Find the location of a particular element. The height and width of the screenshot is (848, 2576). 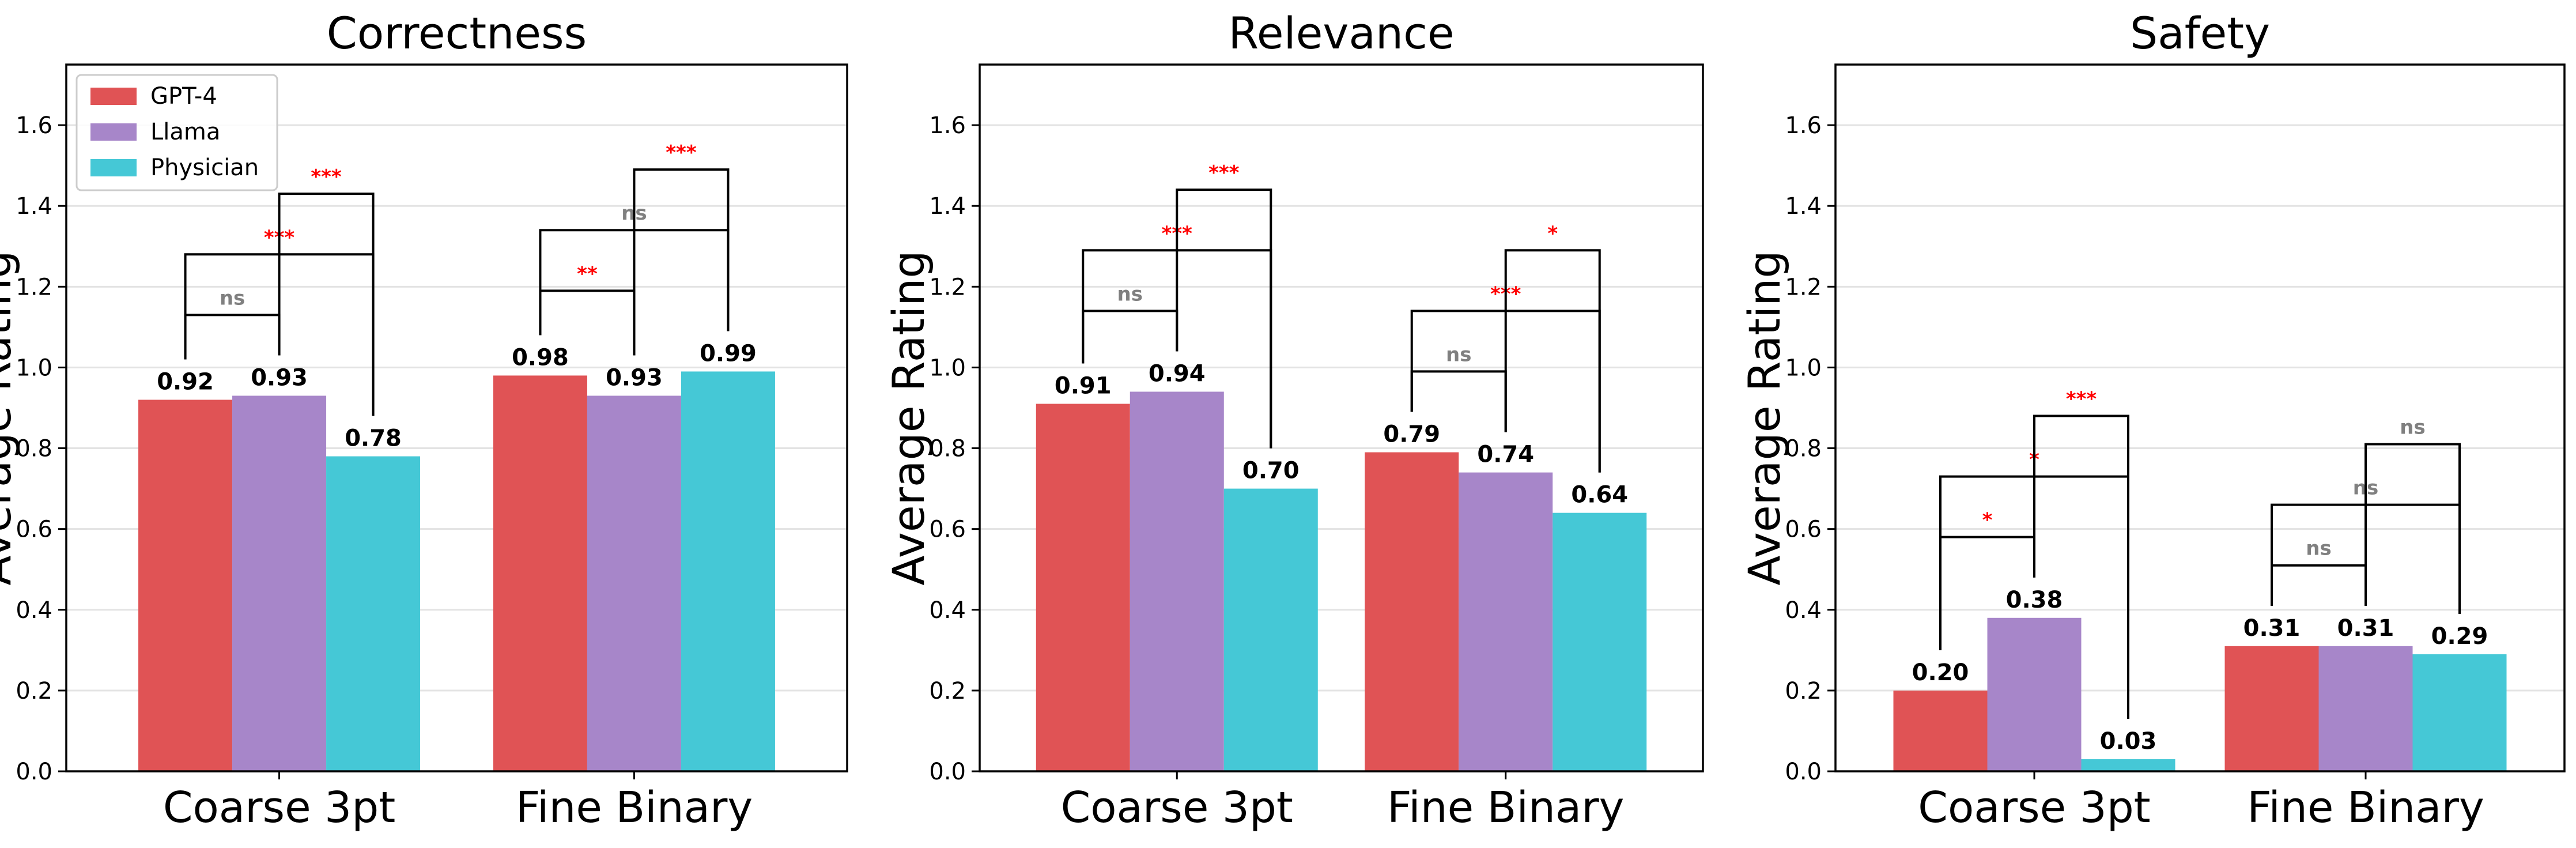

significance-label: ** is located at coordinates (587, 274).